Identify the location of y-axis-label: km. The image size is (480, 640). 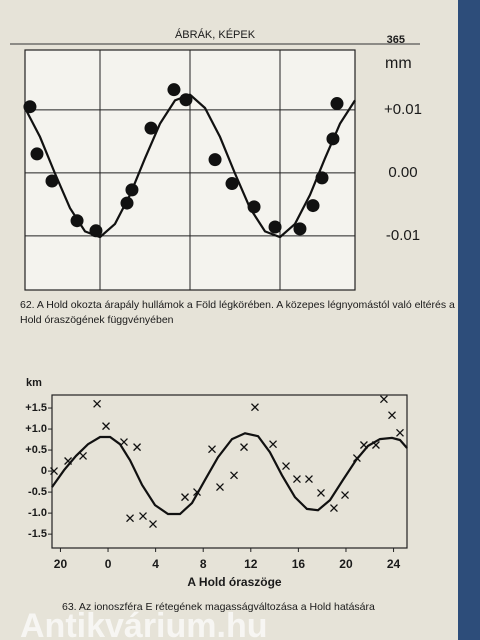
(34, 383).